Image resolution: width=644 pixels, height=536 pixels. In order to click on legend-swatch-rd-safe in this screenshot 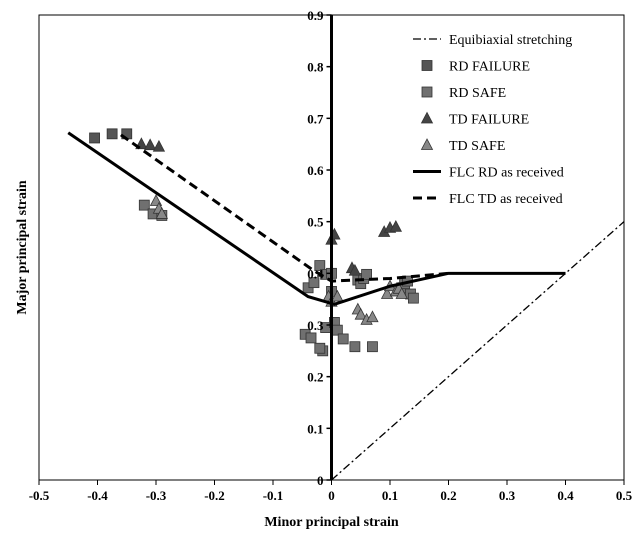, I will do `click(427, 92)`.